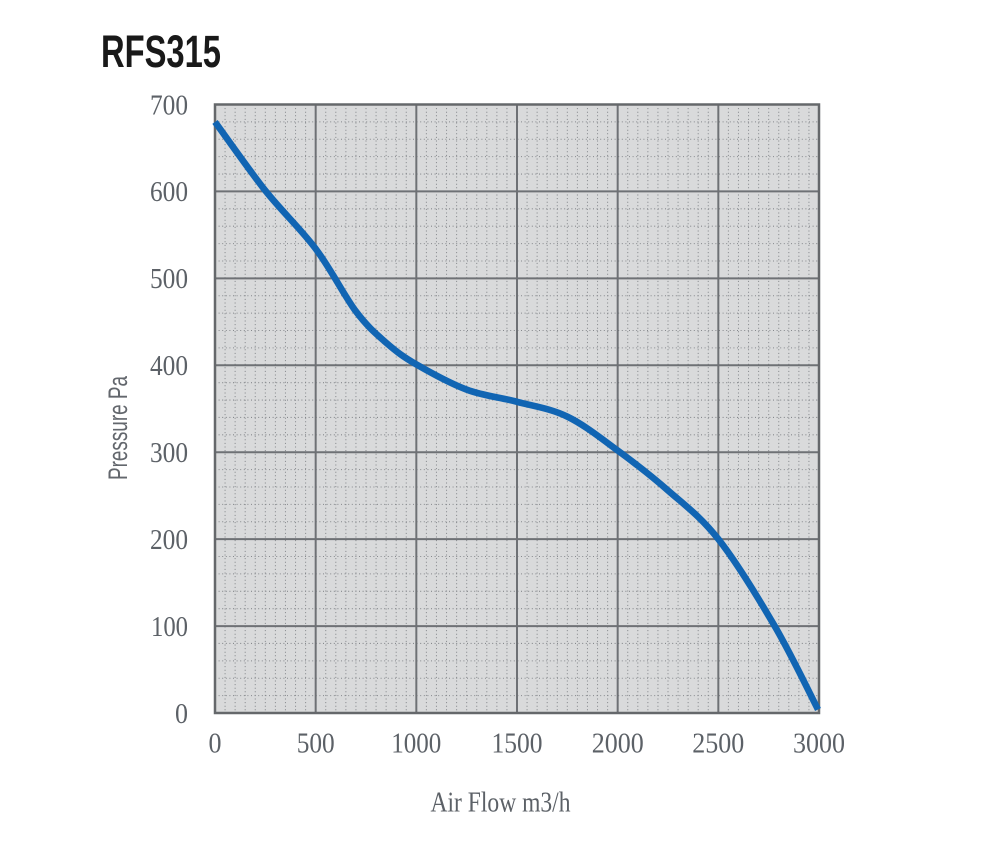  What do you see at coordinates (169, 105) in the screenshot?
I see `svg-text: 700` at bounding box center [169, 105].